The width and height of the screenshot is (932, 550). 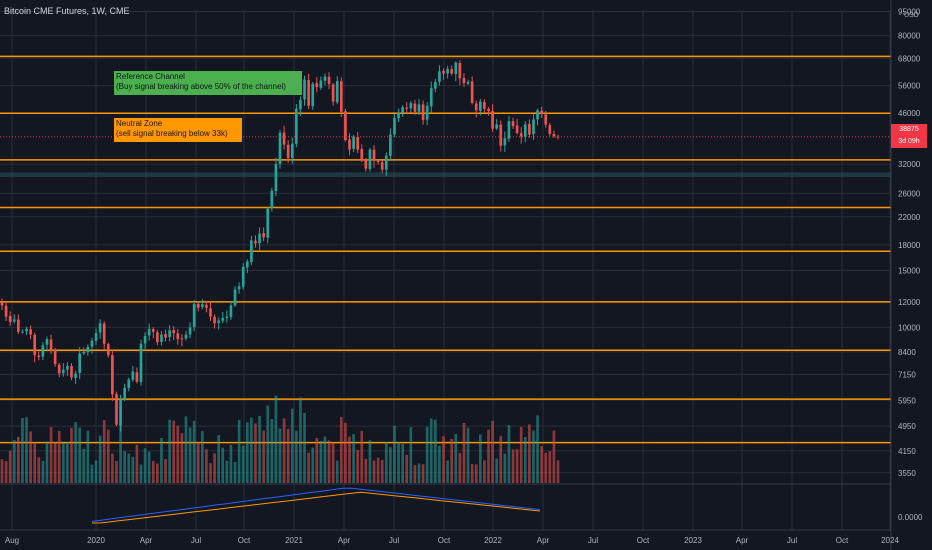 I want to click on price-tick-label: 10000, so click(x=909, y=327).